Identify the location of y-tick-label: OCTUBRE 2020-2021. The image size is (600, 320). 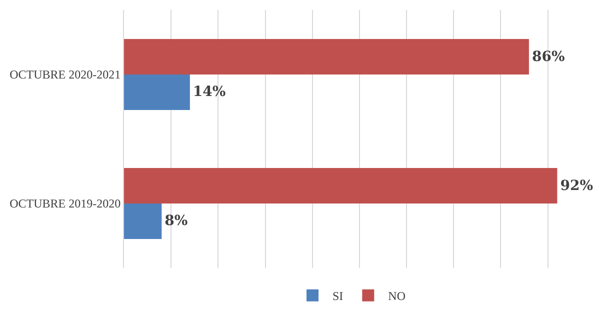
(65, 75).